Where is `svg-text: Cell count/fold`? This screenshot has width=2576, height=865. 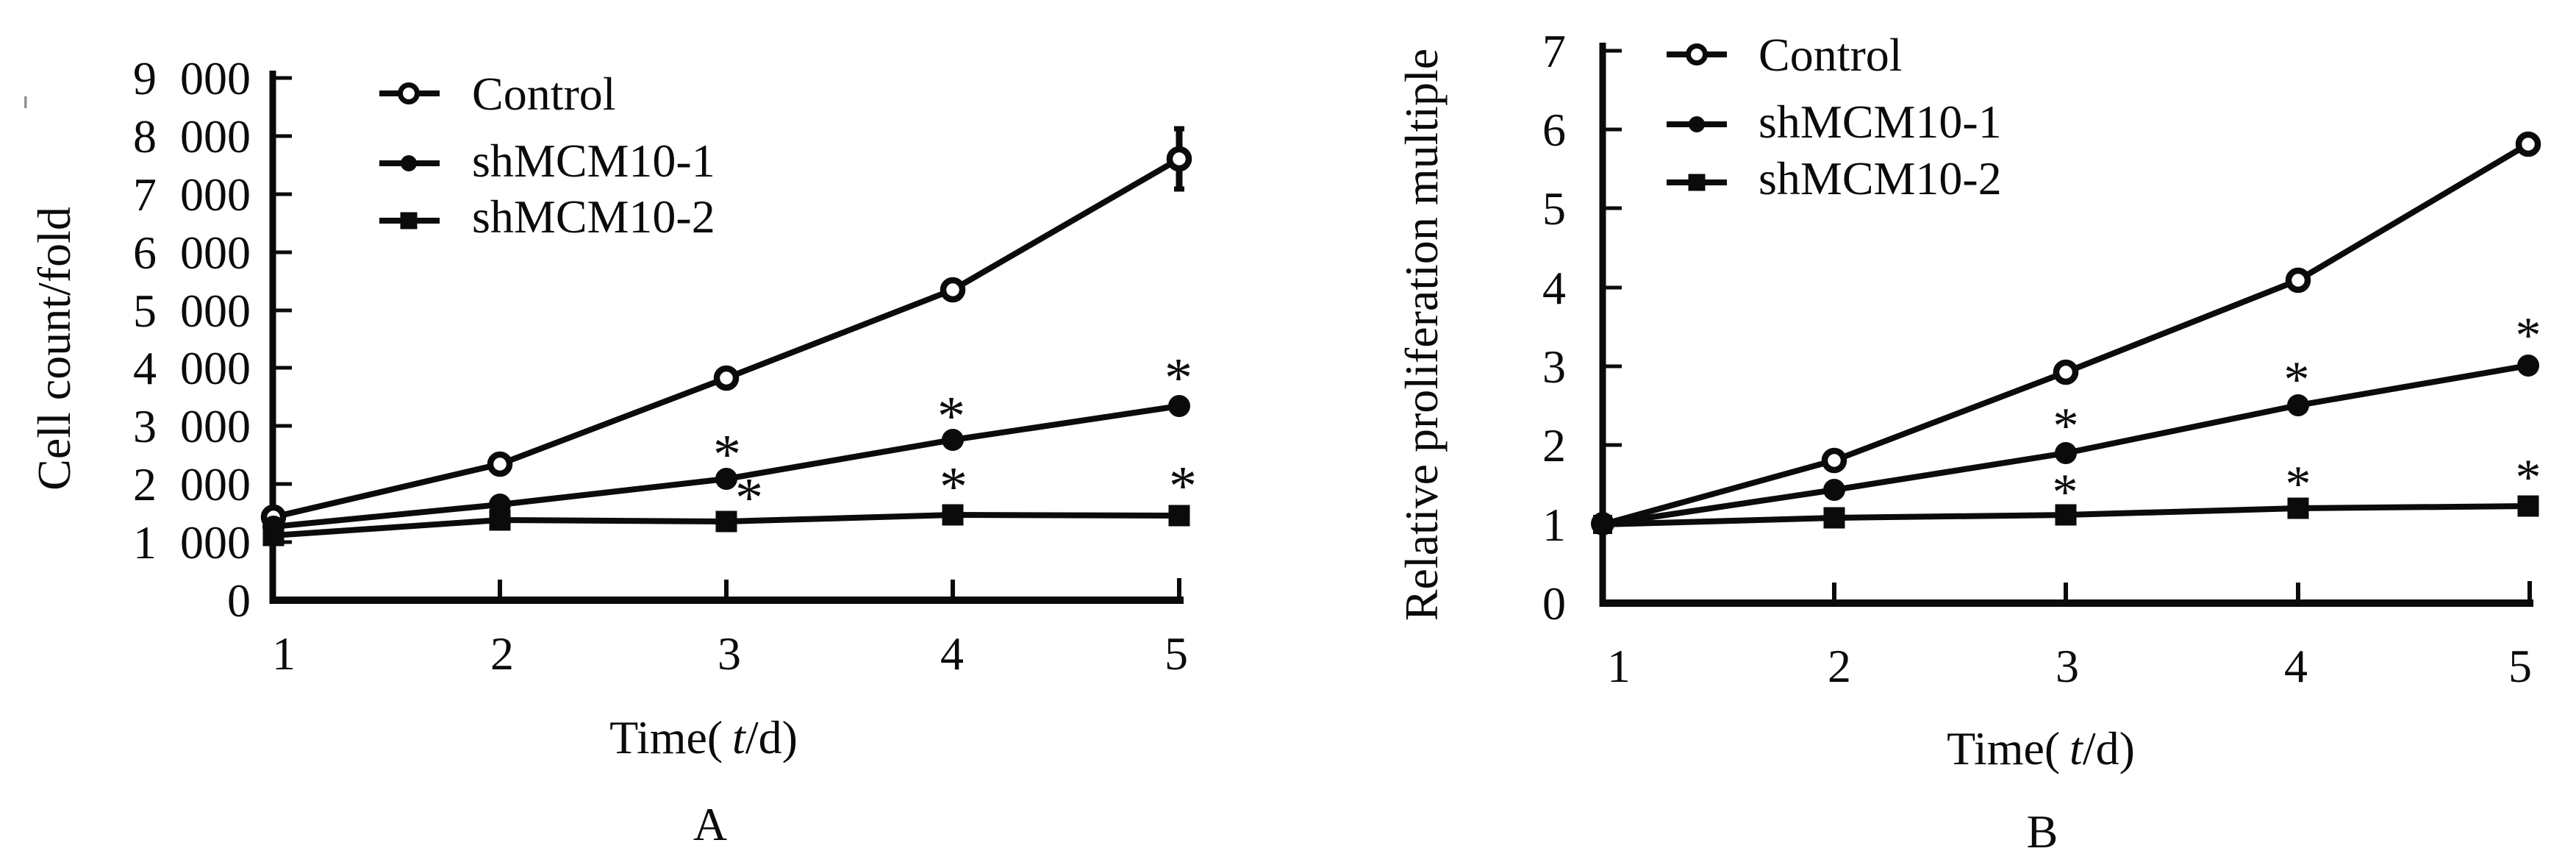 svg-text: Cell count/fold is located at coordinates (54, 349).